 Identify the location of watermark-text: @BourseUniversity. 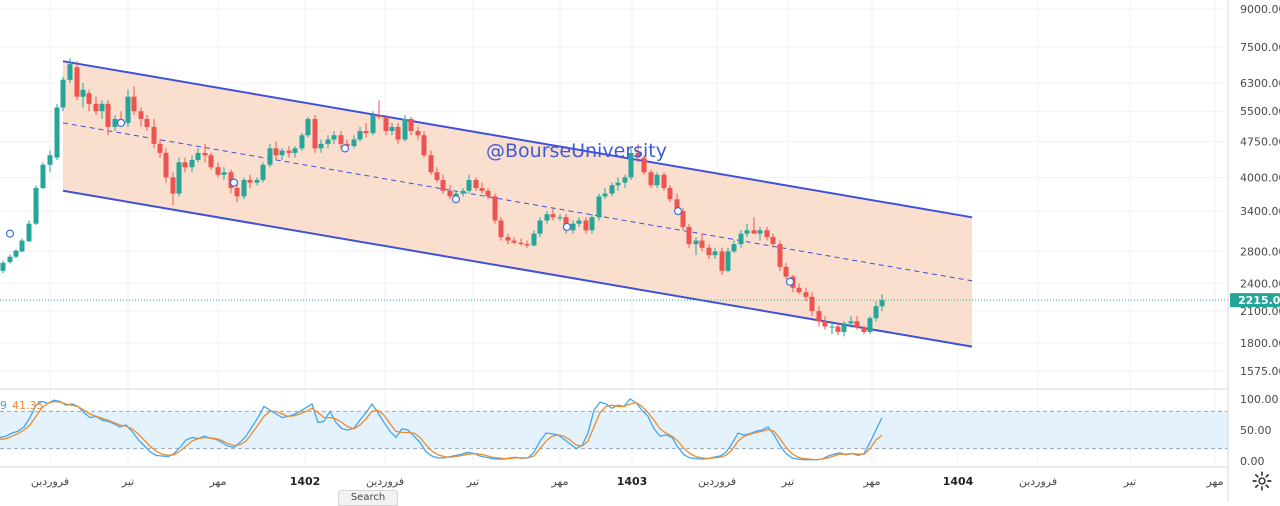
(576, 151).